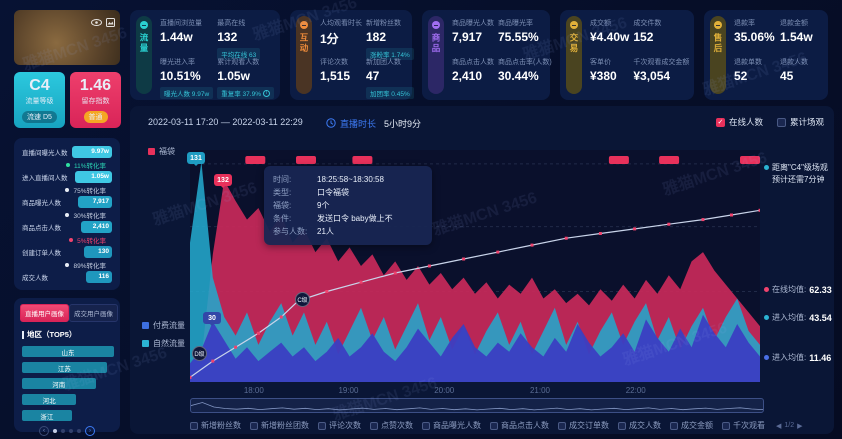 The image size is (842, 439). What do you see at coordinates (304, 25) in the screenshot?
I see `group-dot-icon` at bounding box center [304, 25].